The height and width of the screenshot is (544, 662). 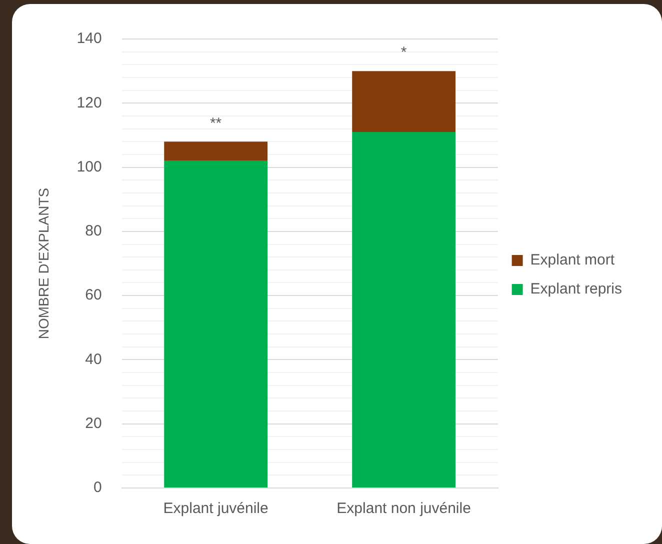 What do you see at coordinates (93, 359) in the screenshot?
I see `y-tick-label: 40` at bounding box center [93, 359].